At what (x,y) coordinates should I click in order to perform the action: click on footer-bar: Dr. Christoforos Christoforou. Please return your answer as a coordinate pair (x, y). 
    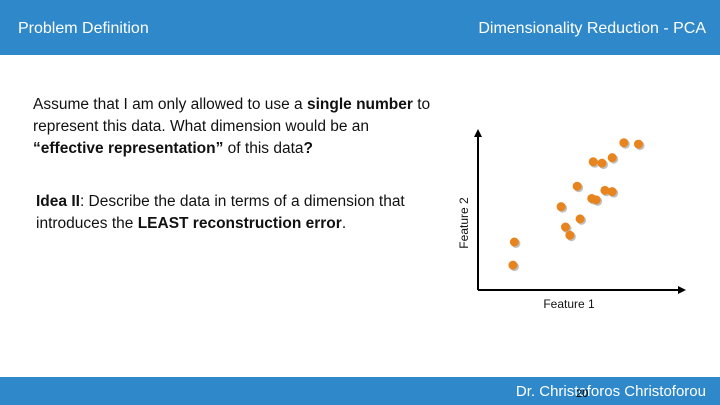
    Looking at the image, I should click on (360, 391).